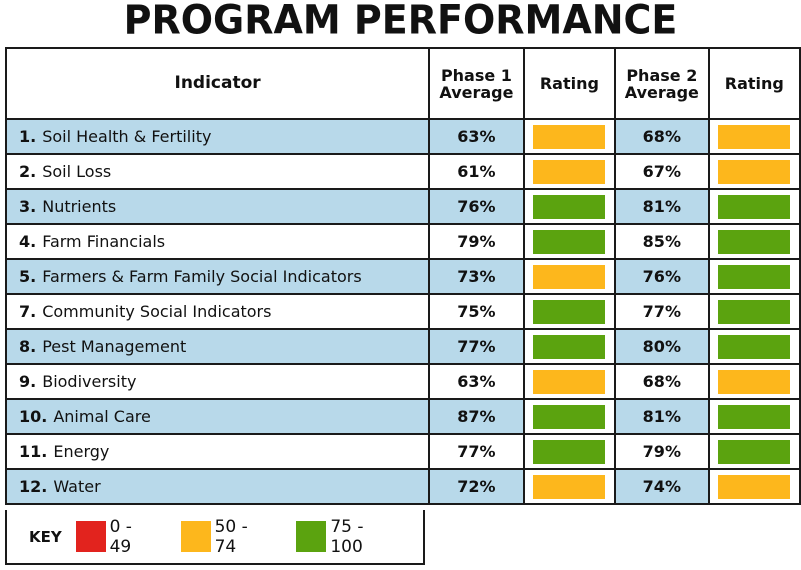 Image resolution: width=801 pixels, height=570 pixels. What do you see at coordinates (104, 241) in the screenshot?
I see `indicator-name: Farm Financials` at bounding box center [104, 241].